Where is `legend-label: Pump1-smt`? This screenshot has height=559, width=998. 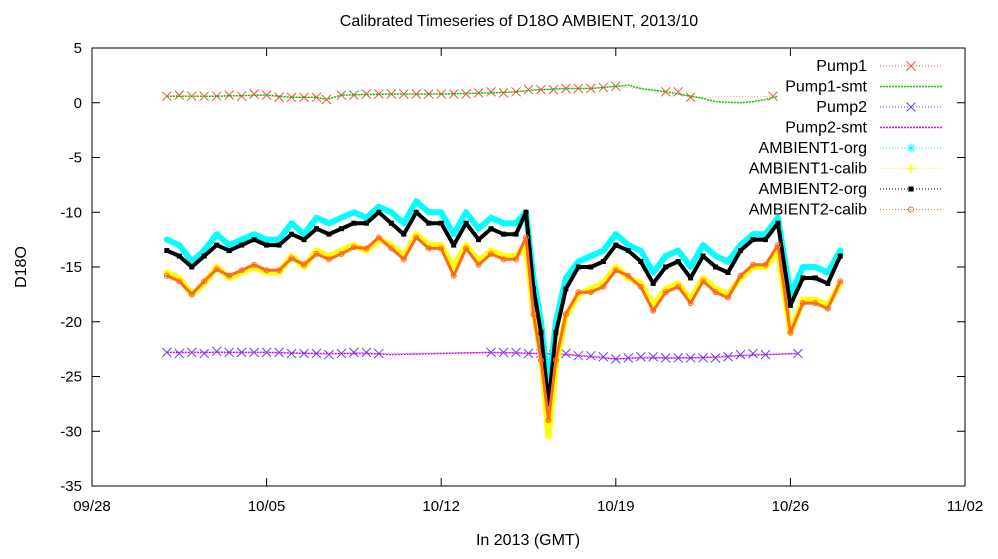 legend-label: Pump1-smt is located at coordinates (826, 87).